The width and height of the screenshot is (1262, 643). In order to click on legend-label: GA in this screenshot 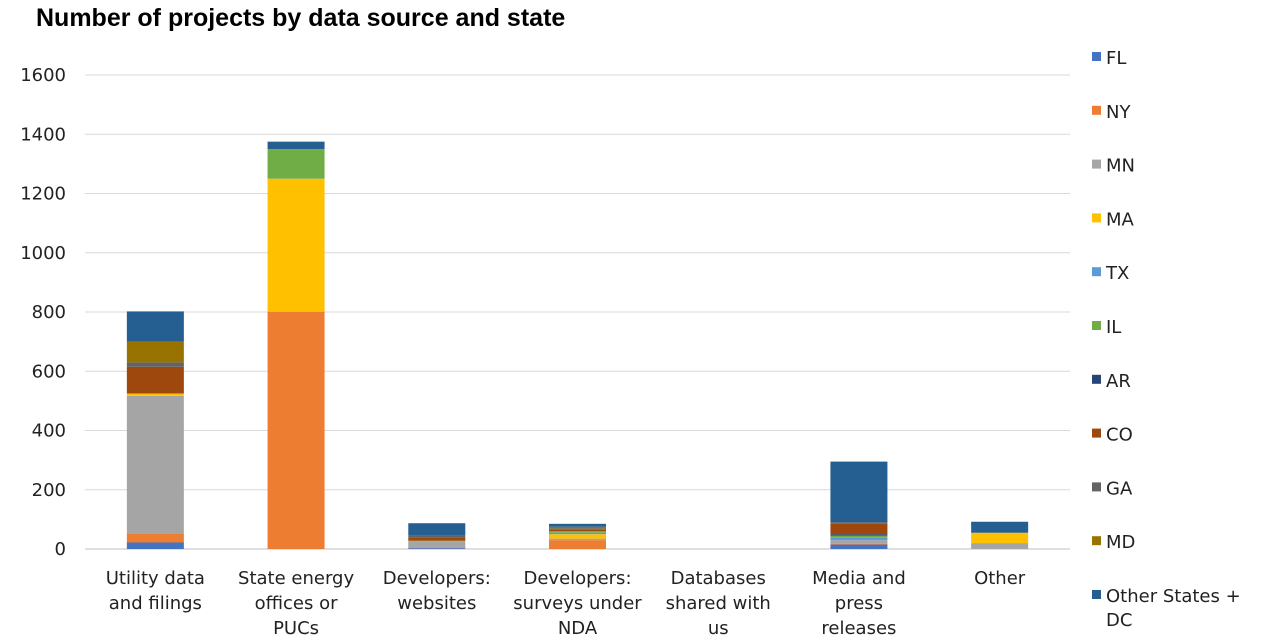, I will do `click(1119, 488)`.